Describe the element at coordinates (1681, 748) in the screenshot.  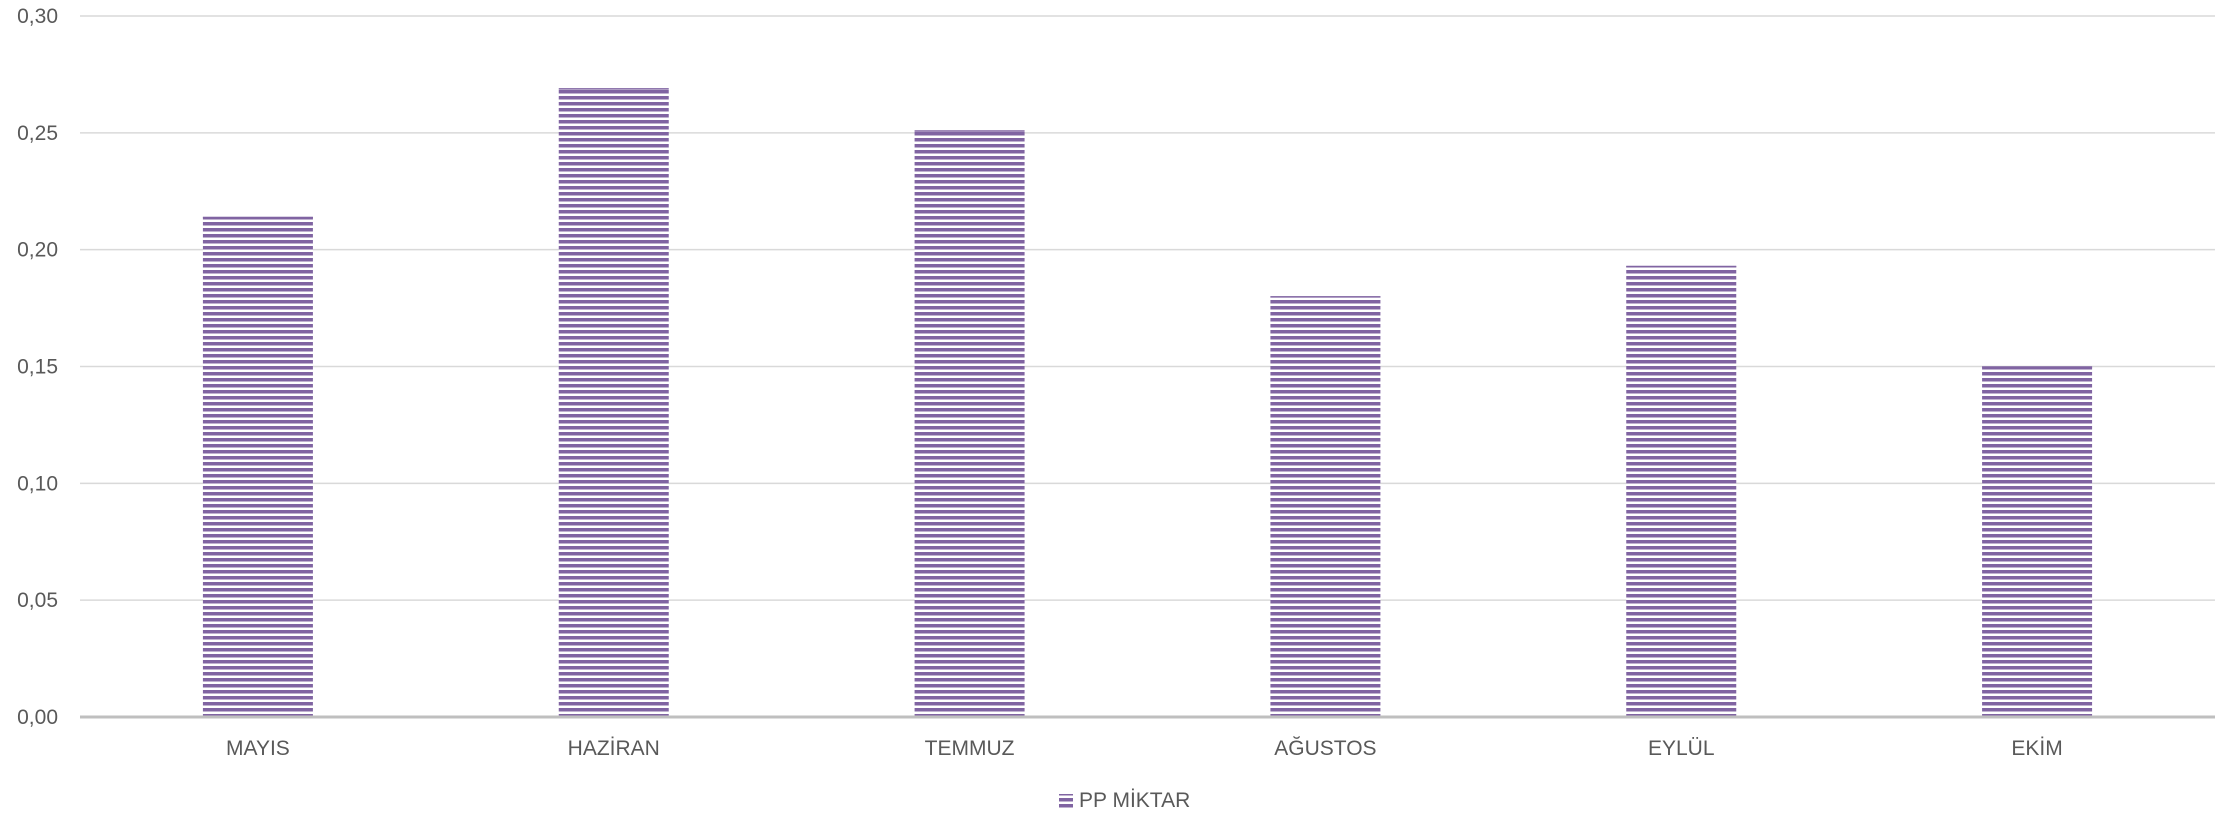
I see `x-category-label: EYLÜL` at that location.